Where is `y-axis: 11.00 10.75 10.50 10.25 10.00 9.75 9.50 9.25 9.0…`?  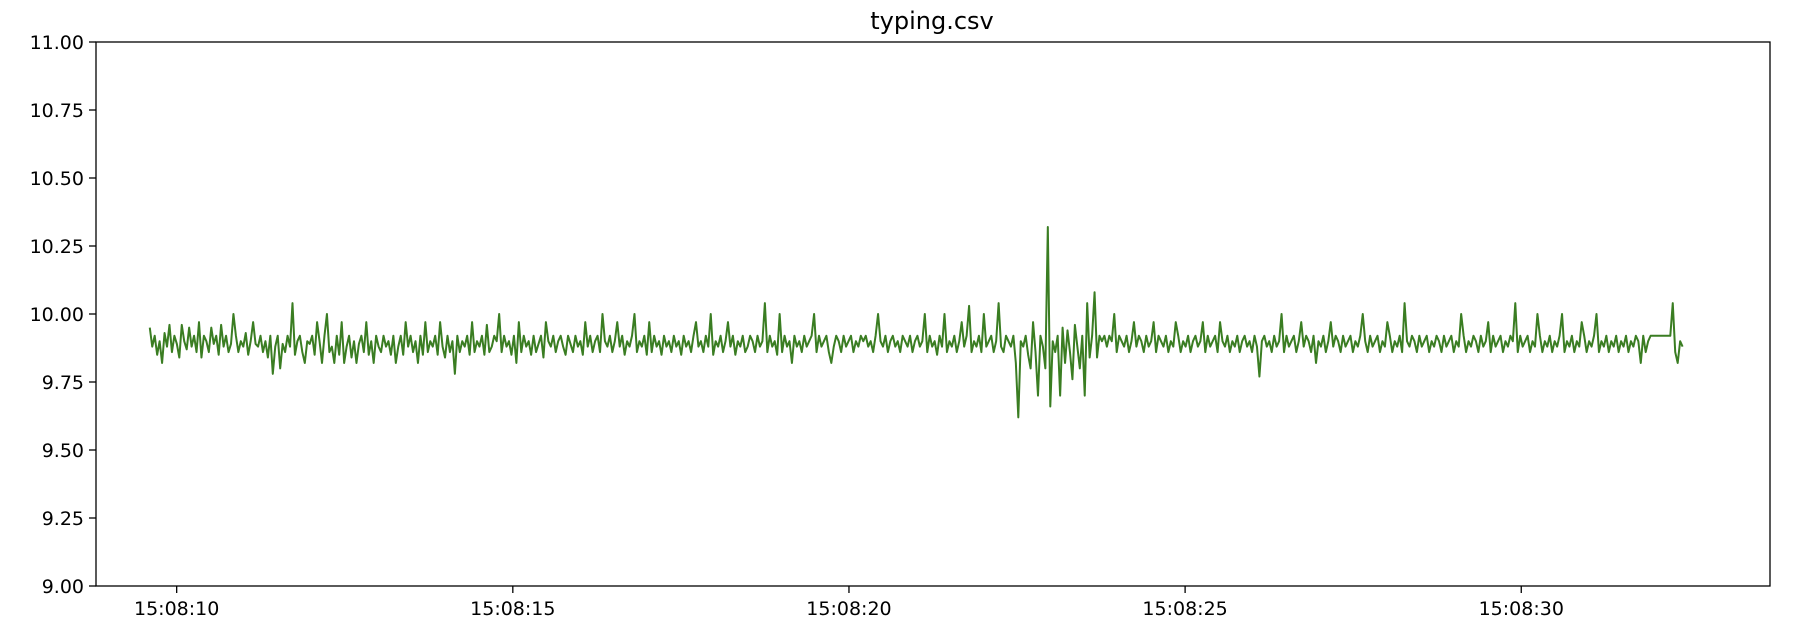
y-axis: 11.00 10.75 10.50 10.25 10.00 9.75 9.50 9.25 9.0… is located at coordinates (63, 315).